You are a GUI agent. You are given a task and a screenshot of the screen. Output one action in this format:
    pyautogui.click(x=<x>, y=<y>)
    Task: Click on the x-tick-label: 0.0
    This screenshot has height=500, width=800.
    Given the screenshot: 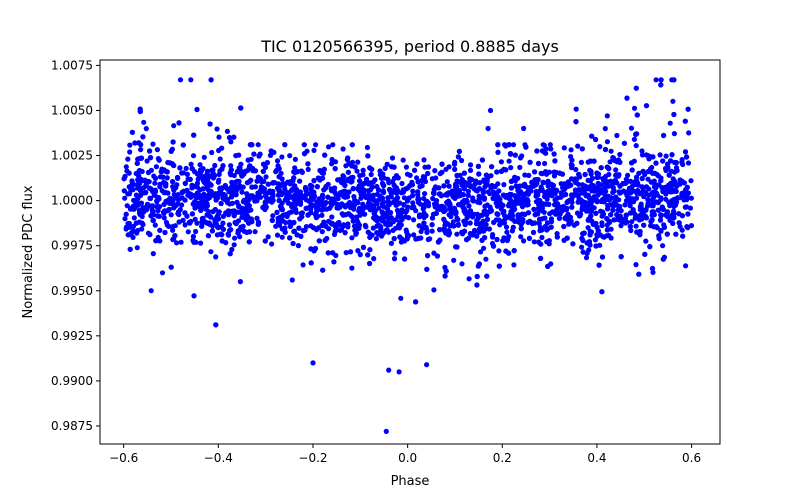 What is the action you would take?
    pyautogui.click(x=407, y=458)
    